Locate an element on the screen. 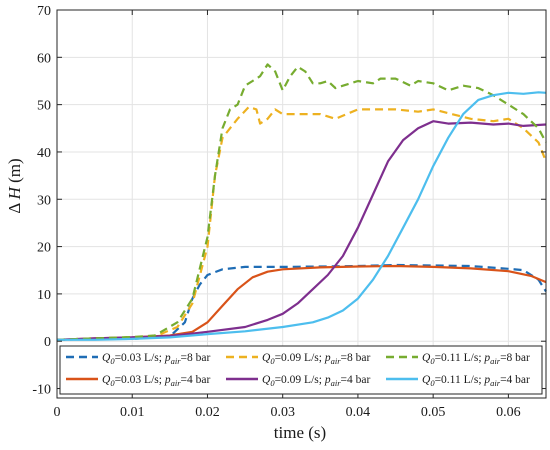  legend-label: Q0=0.03 L/s; pair=8 bar is located at coordinates (156, 359).